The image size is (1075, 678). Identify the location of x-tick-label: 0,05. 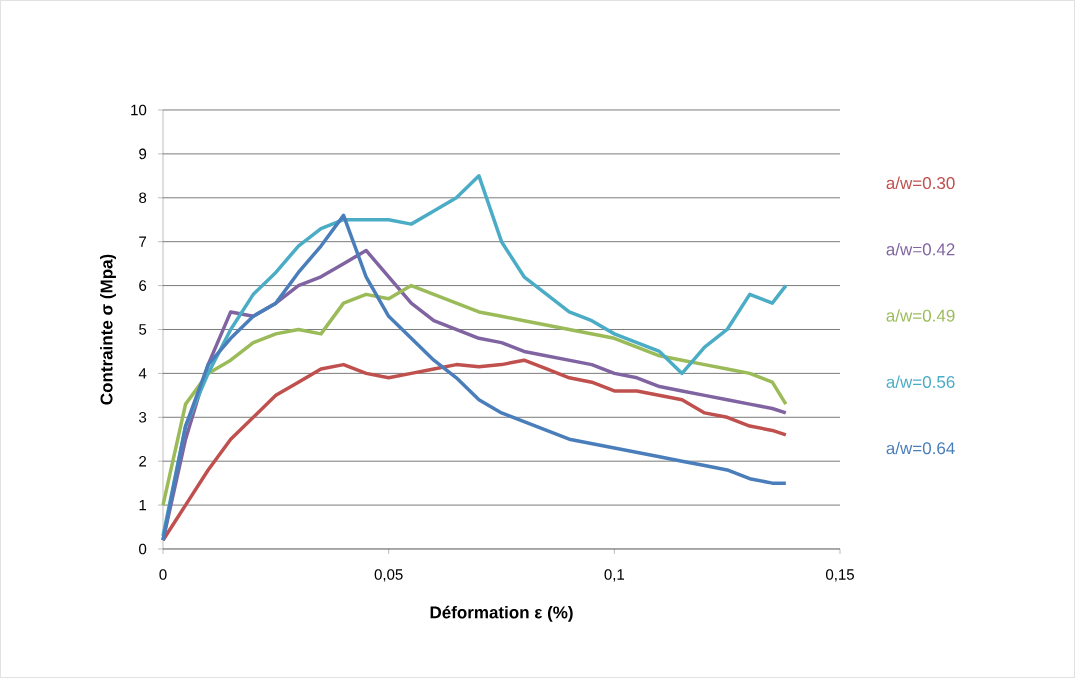
(388, 575).